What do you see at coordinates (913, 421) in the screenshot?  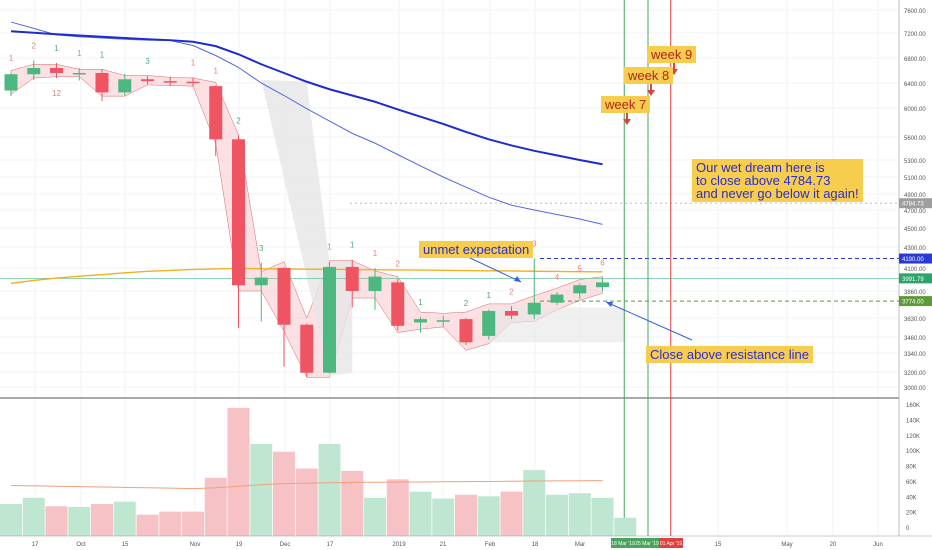 I see `volume-tick-label: 140K` at bounding box center [913, 421].